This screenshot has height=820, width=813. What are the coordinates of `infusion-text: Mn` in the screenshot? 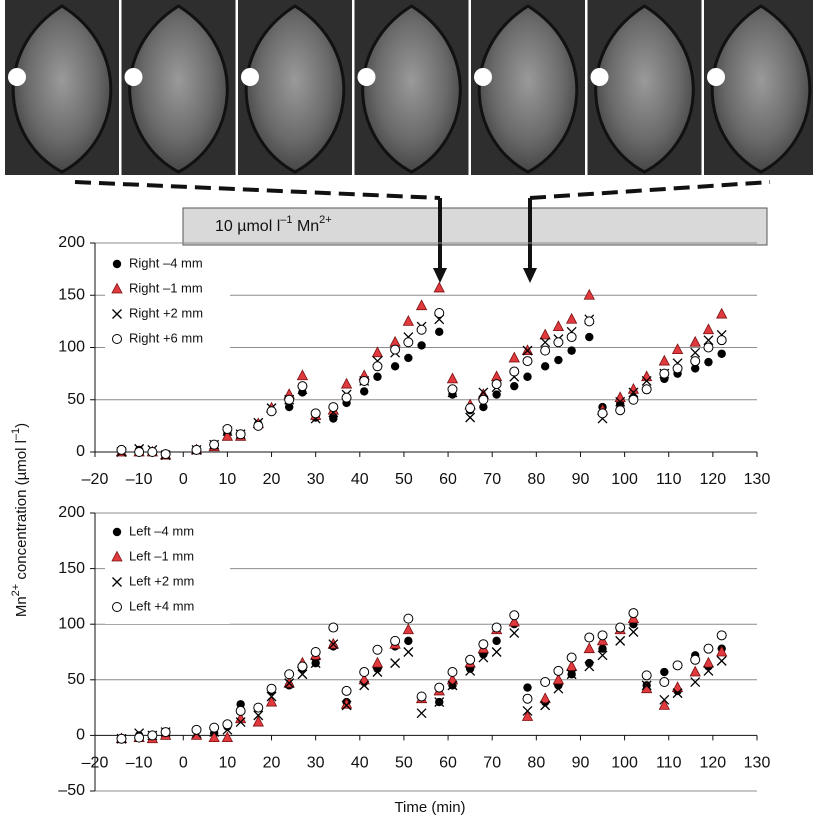 It's located at (306, 226).